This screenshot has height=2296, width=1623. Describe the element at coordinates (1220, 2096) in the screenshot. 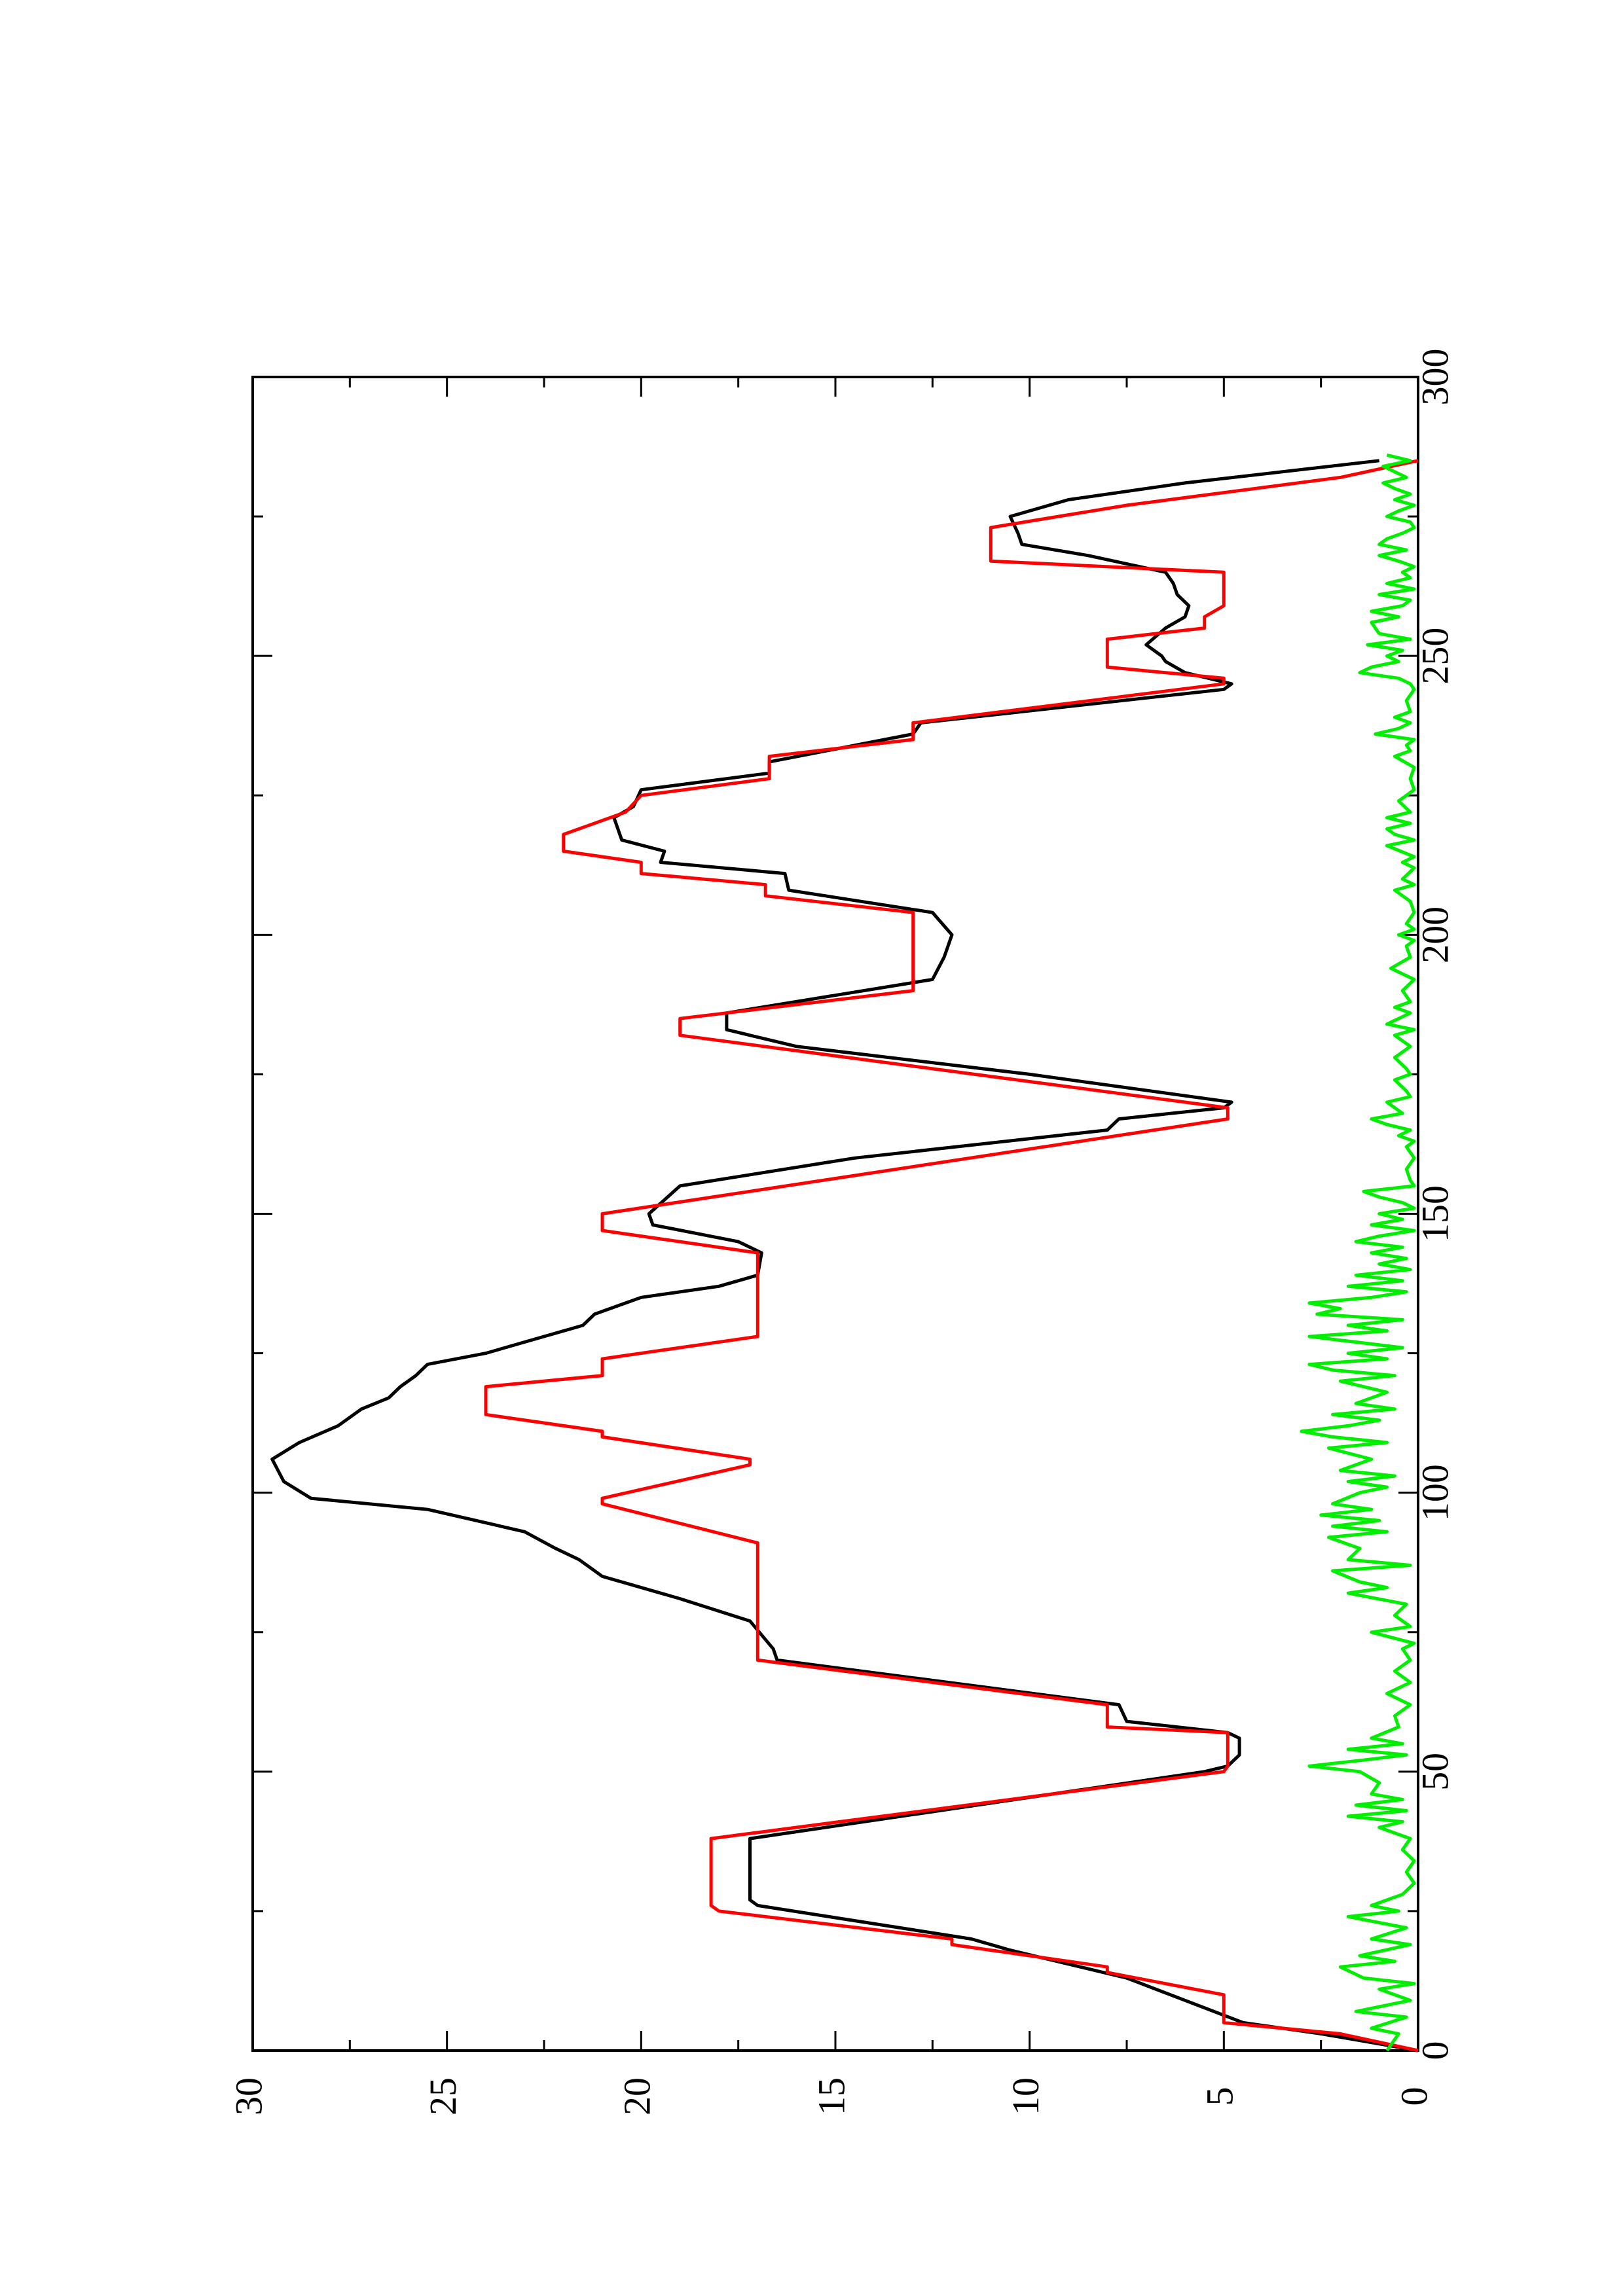

I see `y-tick-label: 5` at that location.